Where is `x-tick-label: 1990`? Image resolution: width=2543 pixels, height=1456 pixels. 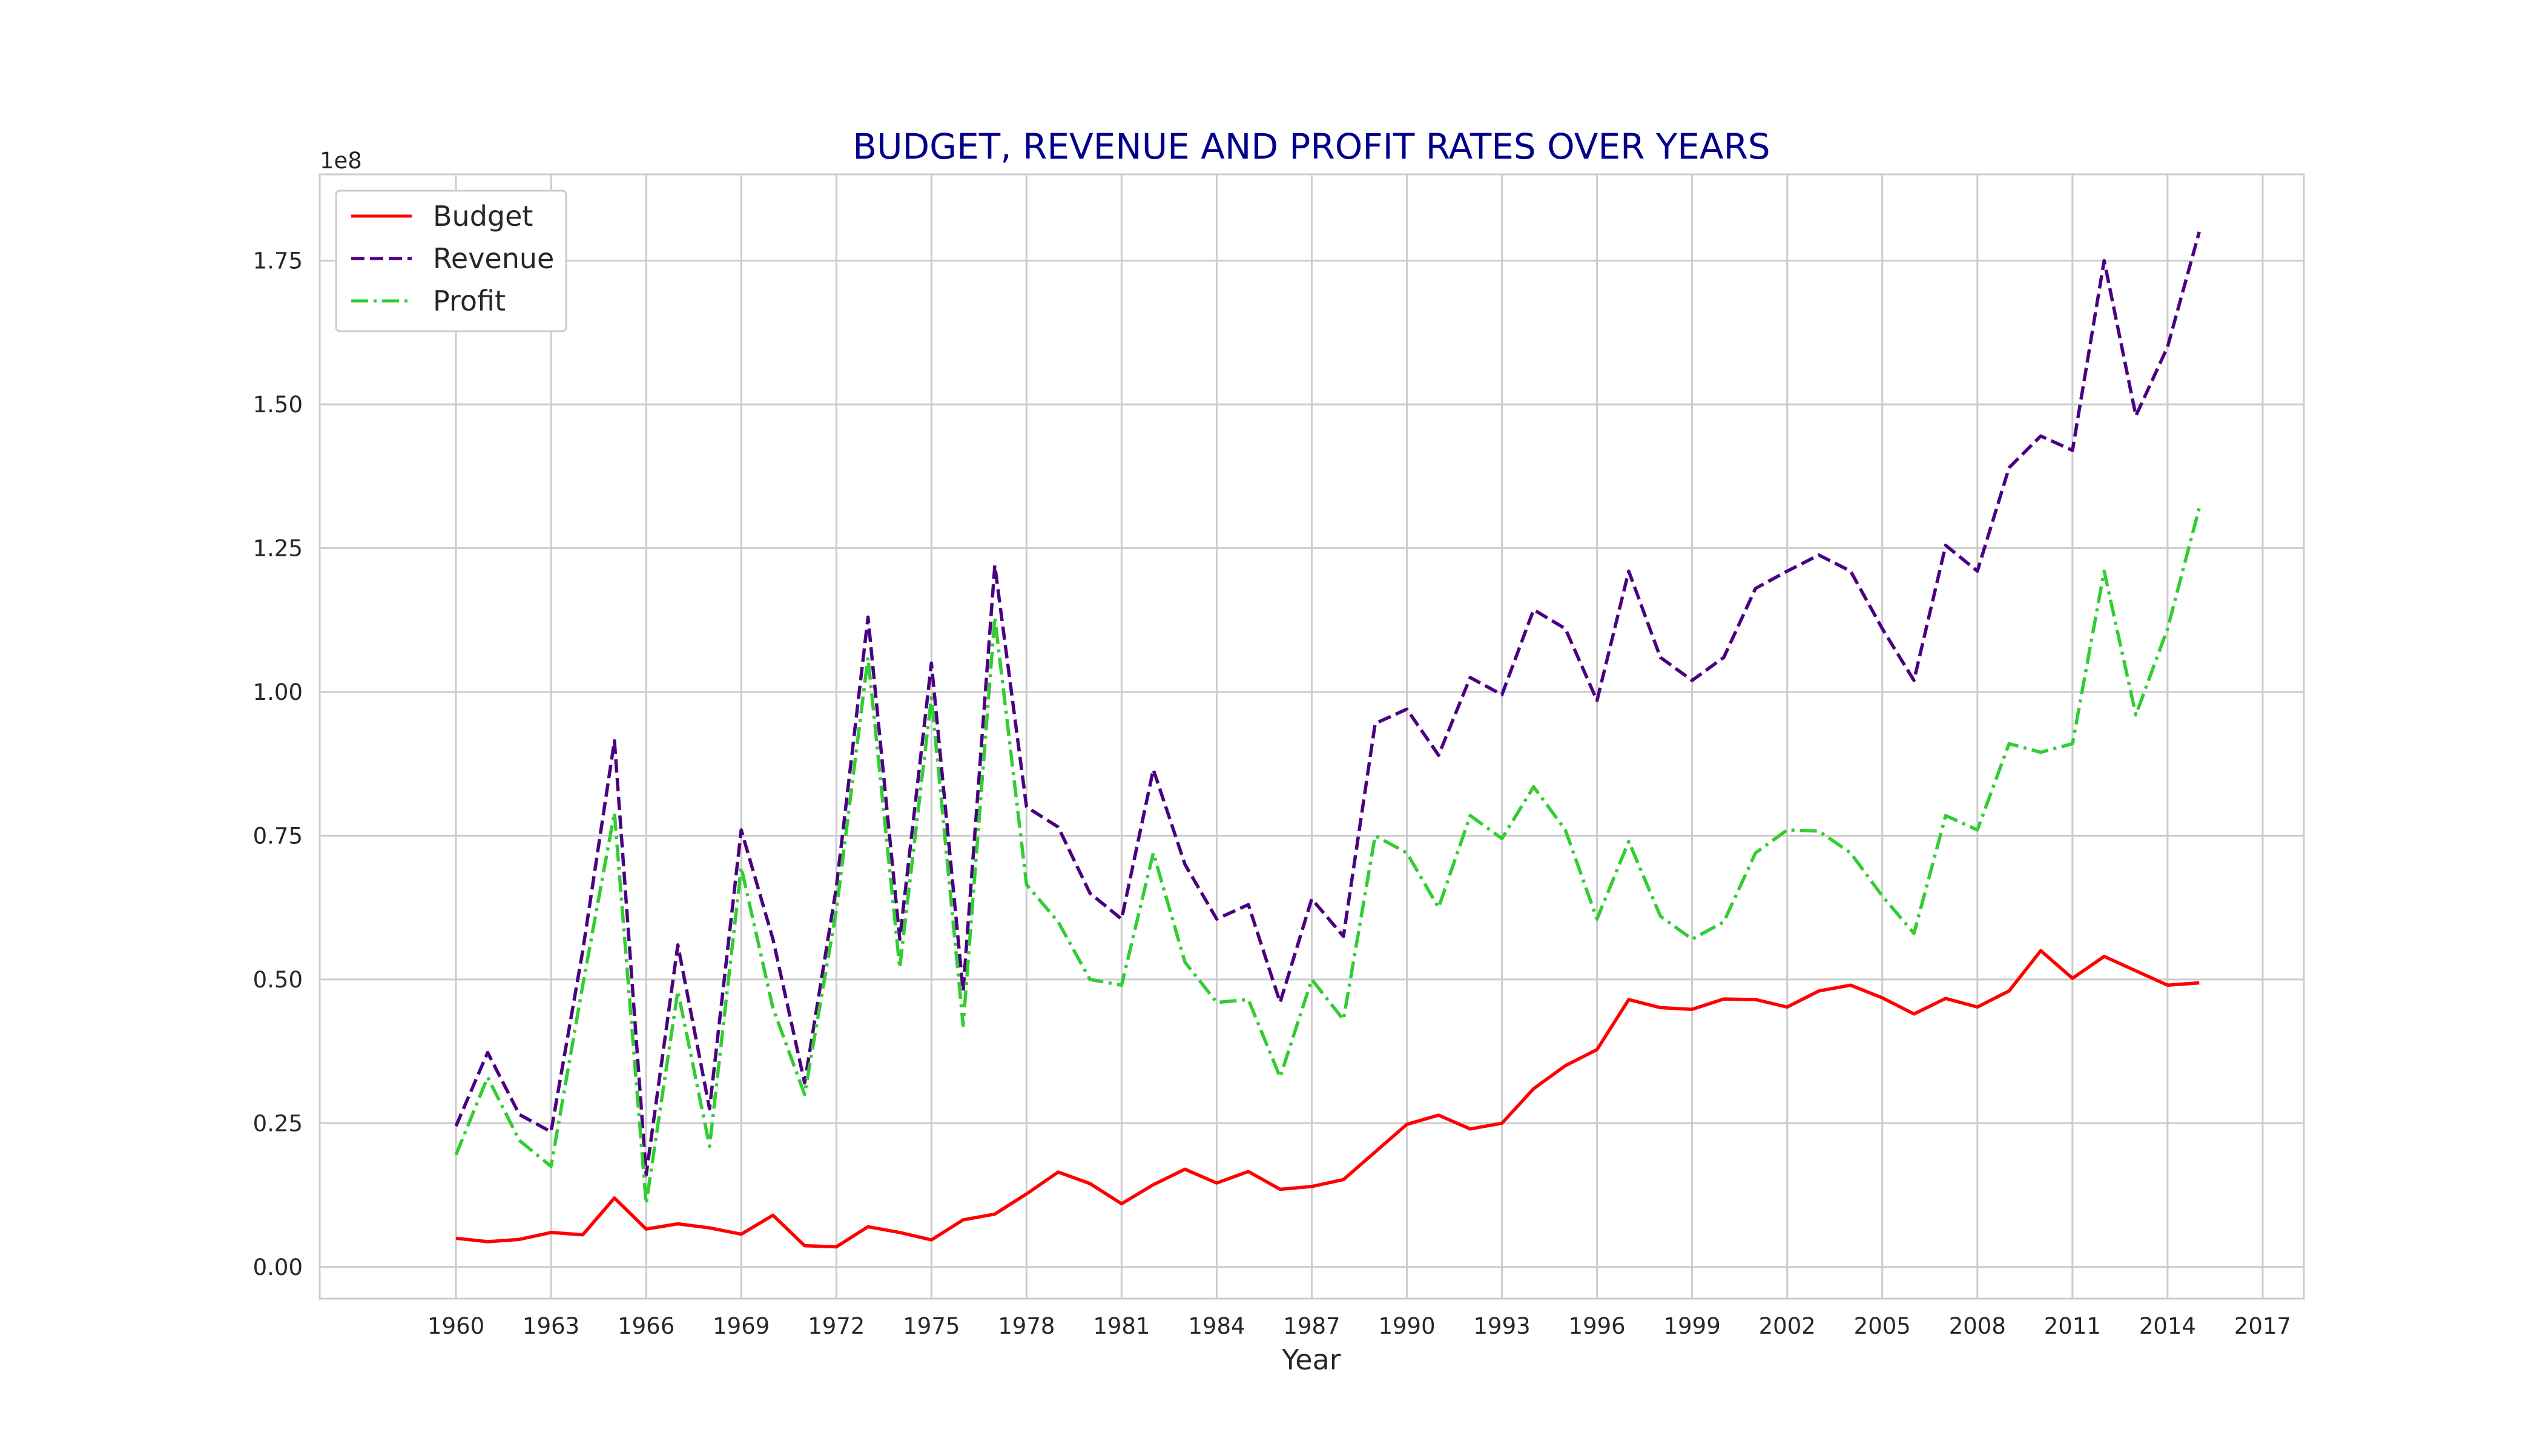 x-tick-label: 1990 is located at coordinates (1406, 1326).